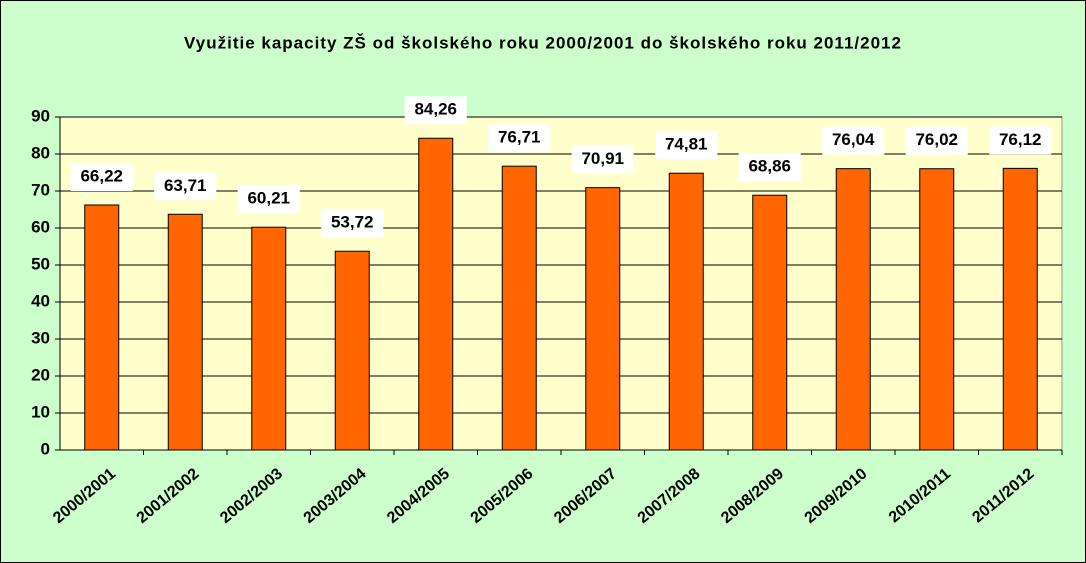 This screenshot has height=563, width=1086. What do you see at coordinates (40, 189) in the screenshot?
I see `y-tick-label: 70` at bounding box center [40, 189].